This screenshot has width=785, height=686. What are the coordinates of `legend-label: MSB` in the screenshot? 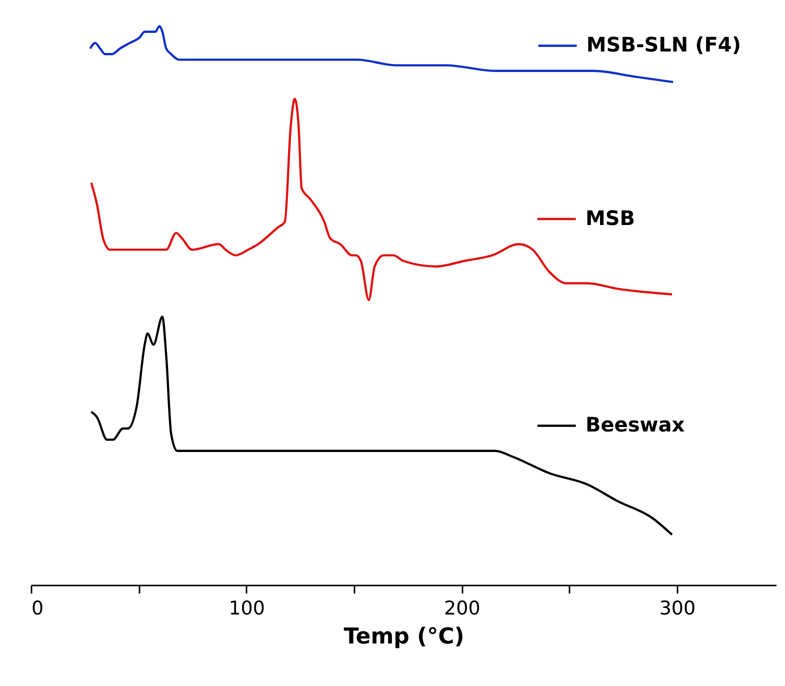 It's located at (610, 218).